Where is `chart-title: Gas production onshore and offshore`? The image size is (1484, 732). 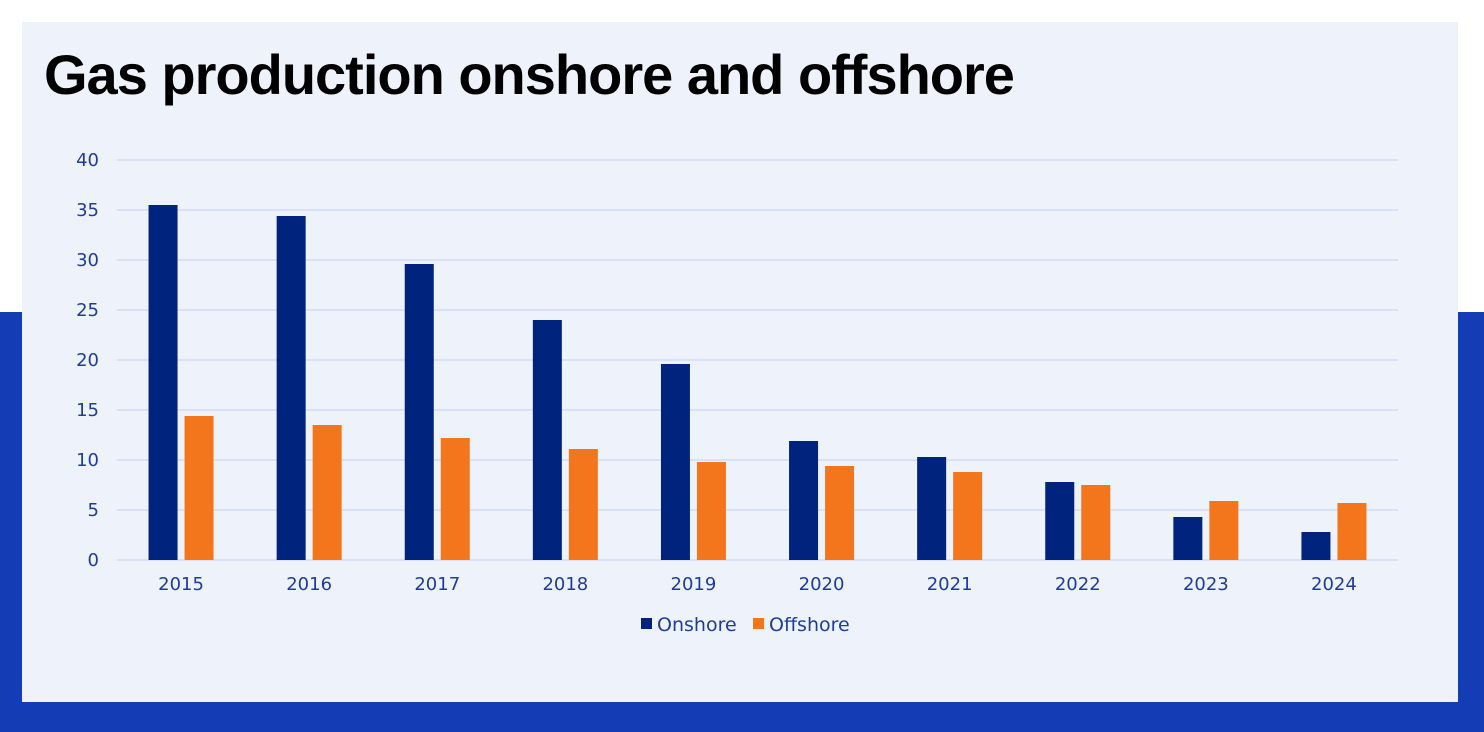 chart-title: Gas production onshore and offshore is located at coordinates (529, 74).